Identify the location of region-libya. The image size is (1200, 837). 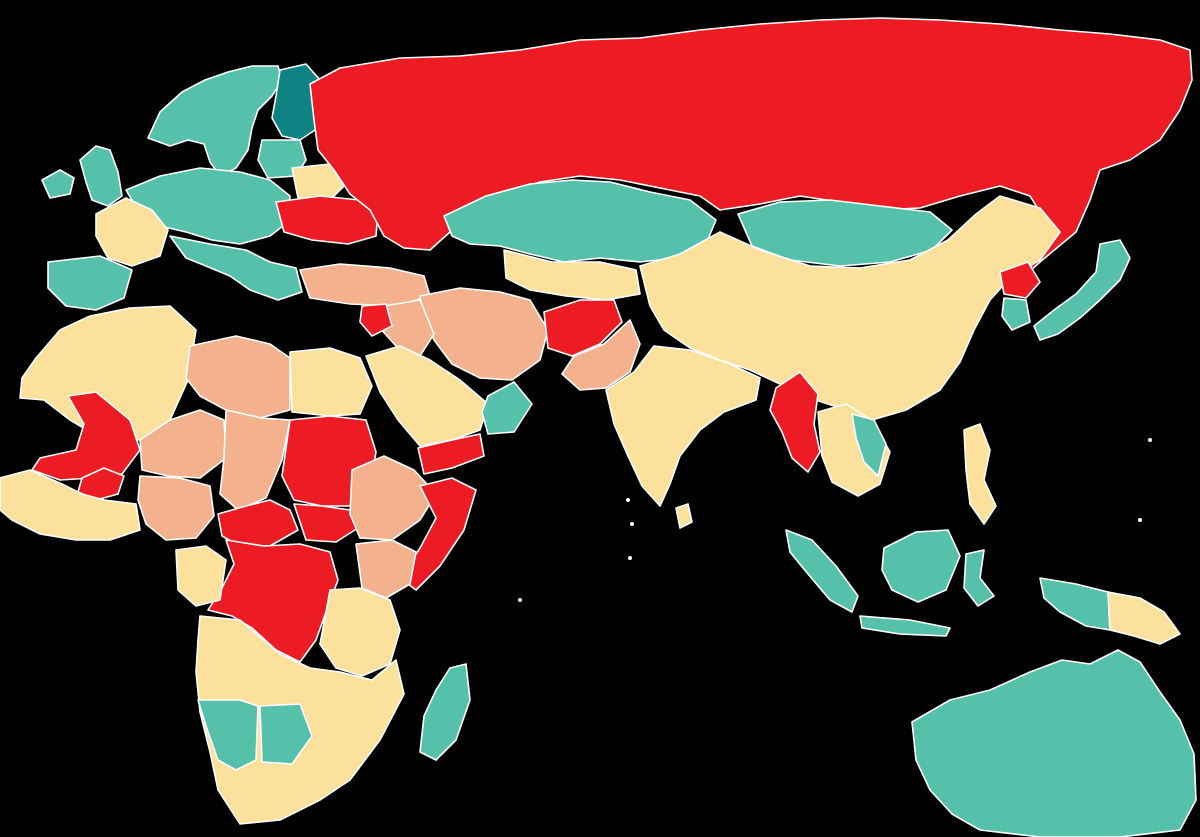
(238, 377).